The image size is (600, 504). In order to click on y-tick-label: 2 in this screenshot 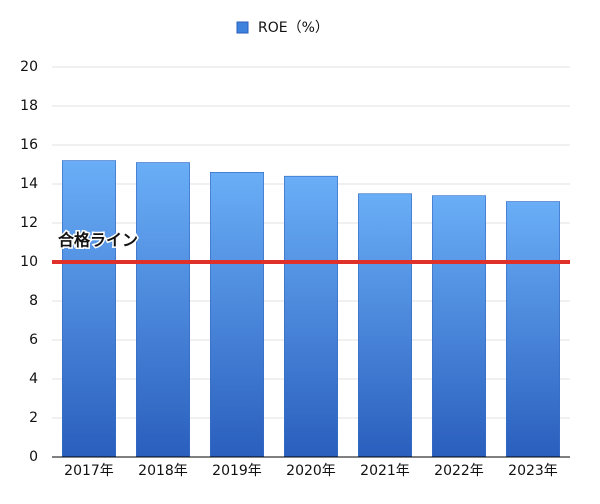, I will do `click(33, 418)`.